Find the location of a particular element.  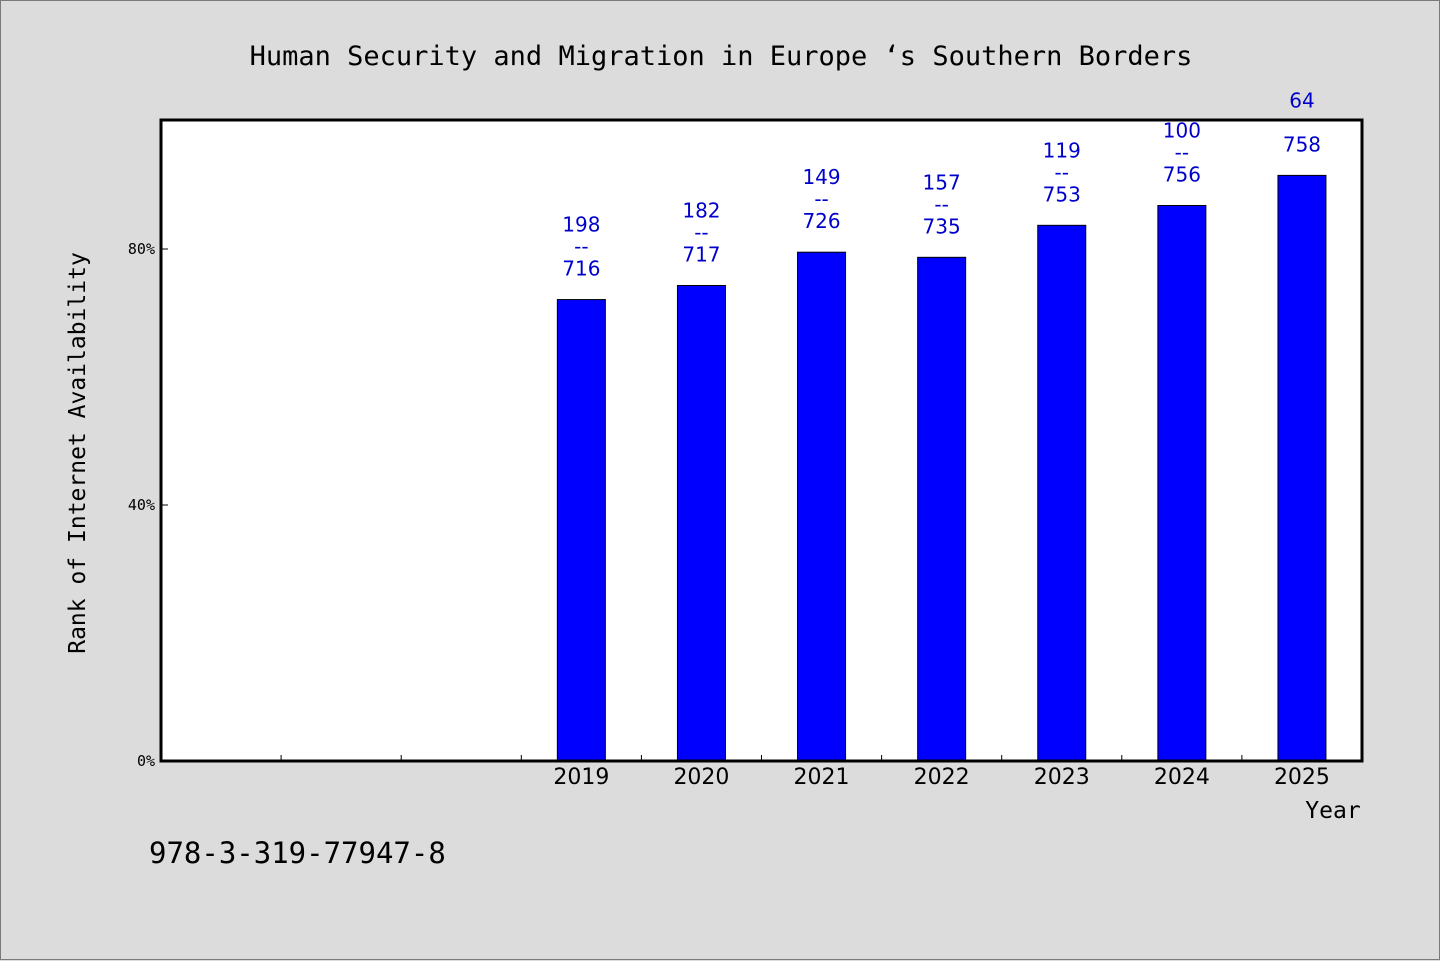

y-tick-label: 80% is located at coordinates (141, 249).